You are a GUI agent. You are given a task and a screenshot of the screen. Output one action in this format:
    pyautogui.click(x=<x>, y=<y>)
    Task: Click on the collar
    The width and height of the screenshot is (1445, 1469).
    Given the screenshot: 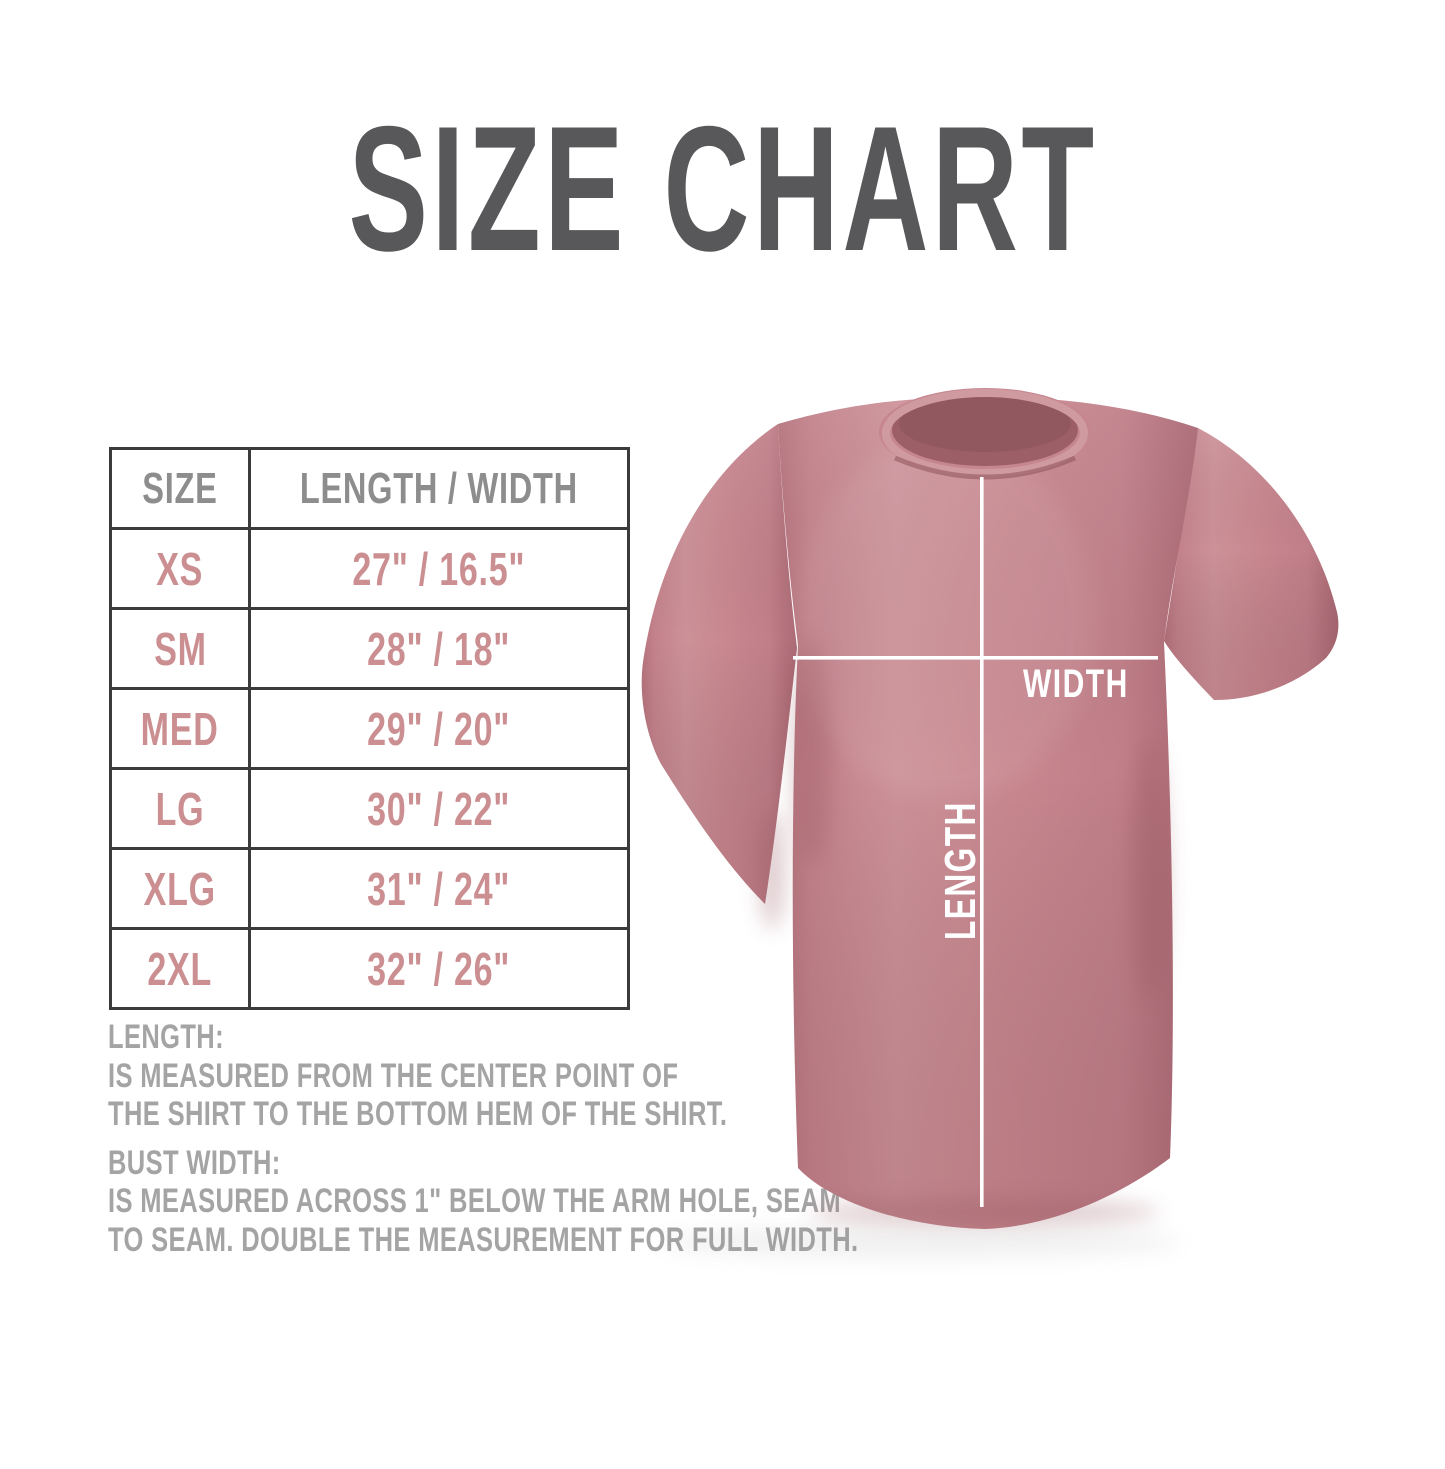 What is the action you would take?
    pyautogui.click(x=985, y=434)
    